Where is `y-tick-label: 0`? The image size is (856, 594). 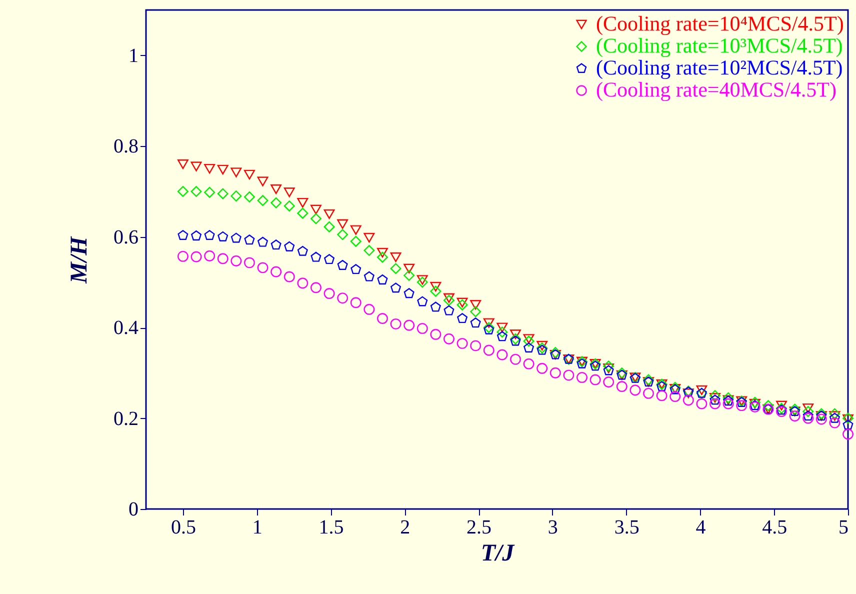
y-tick-label: 0 is located at coordinates (133, 509).